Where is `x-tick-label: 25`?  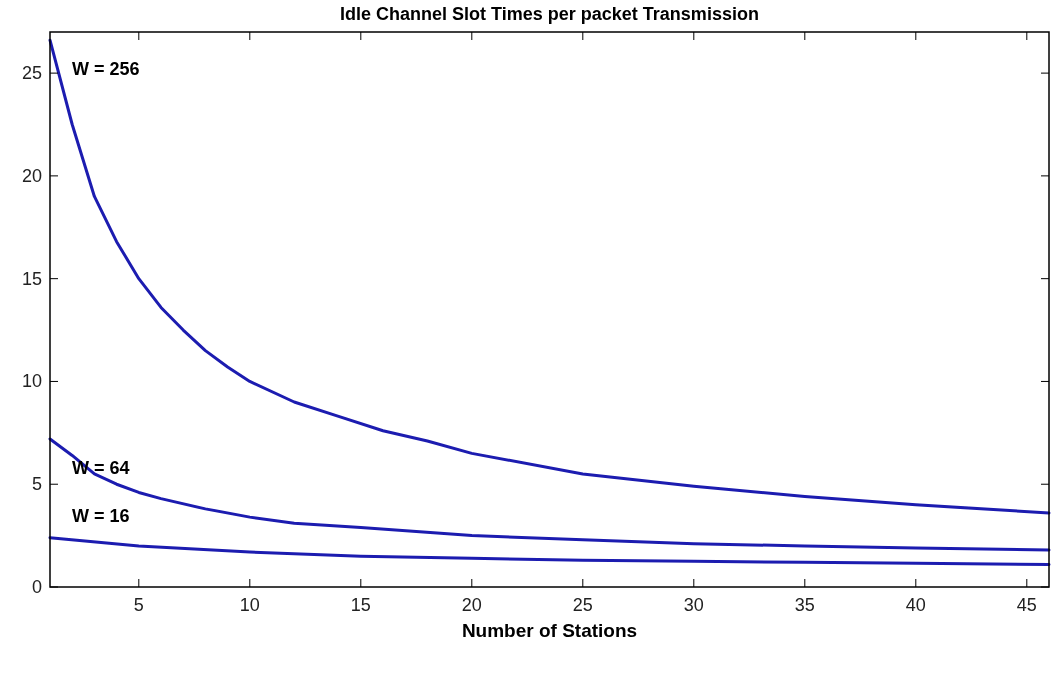
x-tick-label: 25 is located at coordinates (582, 605).